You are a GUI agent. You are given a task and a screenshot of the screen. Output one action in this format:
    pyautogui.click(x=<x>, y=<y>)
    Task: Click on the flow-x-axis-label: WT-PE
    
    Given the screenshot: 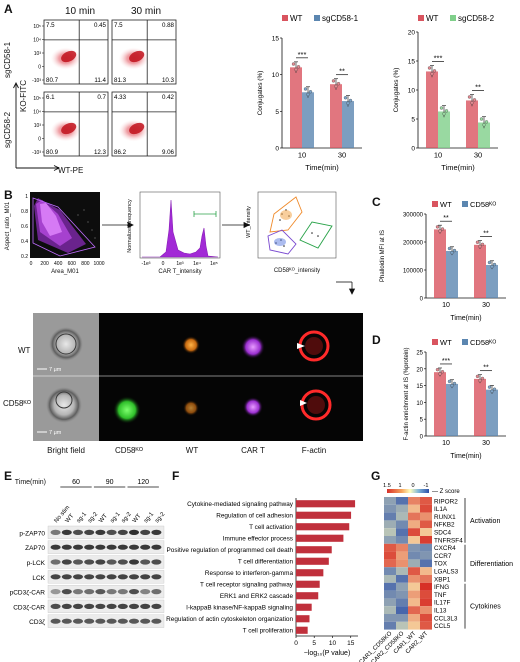 What is the action you would take?
    pyautogui.click(x=70, y=170)
    